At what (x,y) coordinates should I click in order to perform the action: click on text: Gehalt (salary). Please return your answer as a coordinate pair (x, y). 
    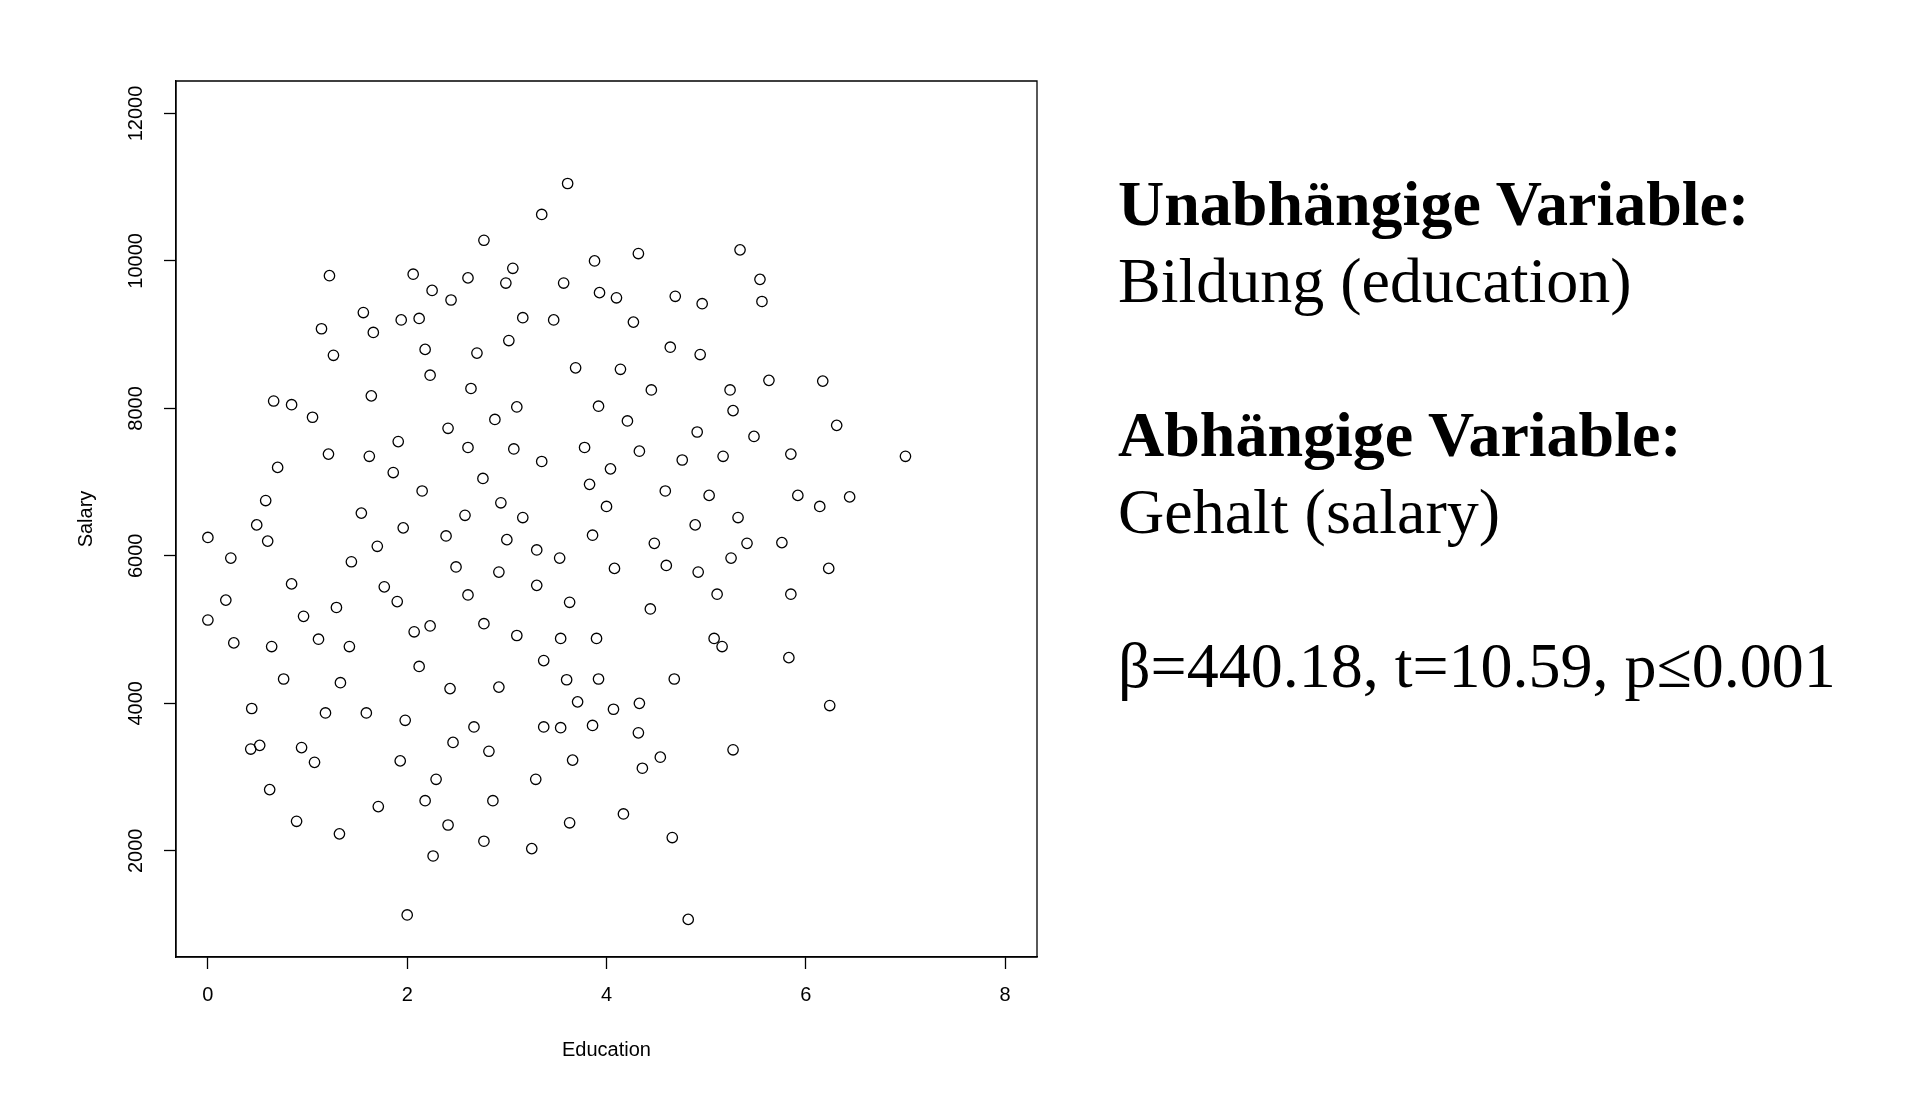
    Looking at the image, I should click on (1309, 512).